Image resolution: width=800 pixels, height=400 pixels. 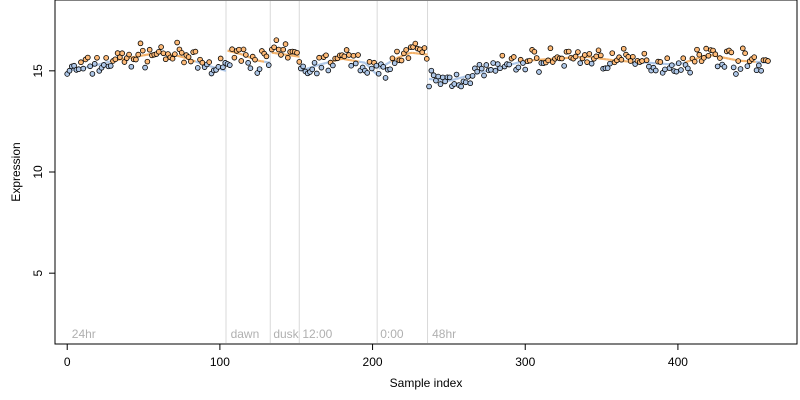 What do you see at coordinates (444, 334) in the screenshot?
I see `annotation-label: 48hr` at bounding box center [444, 334].